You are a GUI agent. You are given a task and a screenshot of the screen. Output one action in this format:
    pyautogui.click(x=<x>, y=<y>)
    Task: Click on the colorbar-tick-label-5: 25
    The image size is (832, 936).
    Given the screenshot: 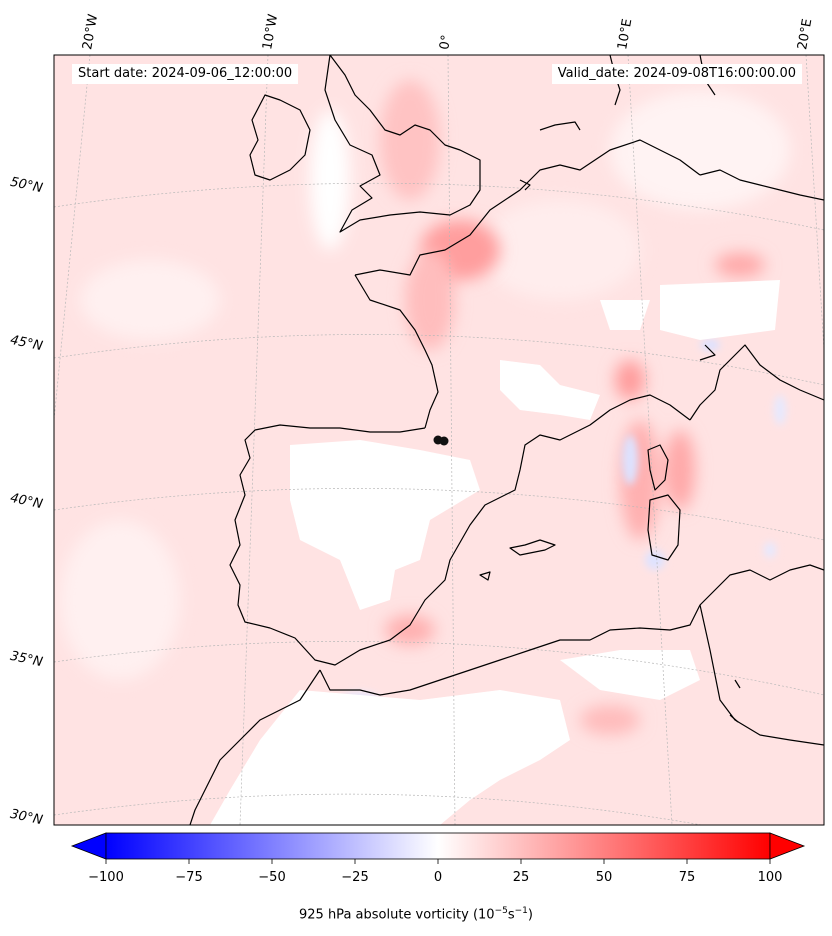 What is the action you would take?
    pyautogui.click(x=521, y=877)
    